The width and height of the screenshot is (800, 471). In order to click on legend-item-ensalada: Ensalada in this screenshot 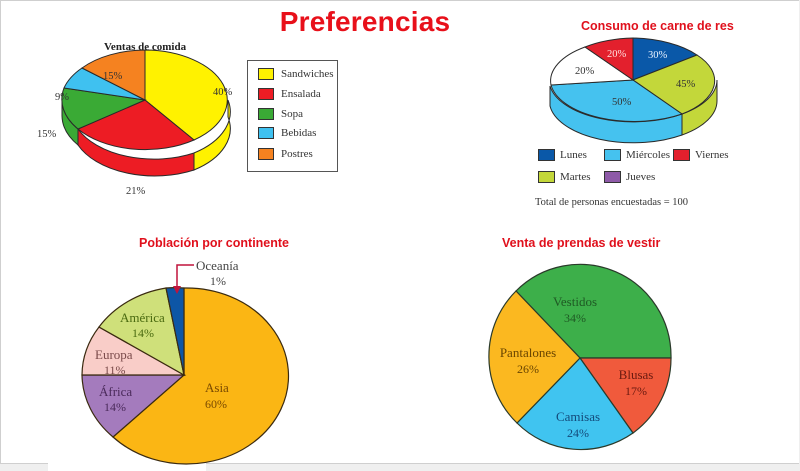, I will do `click(289, 94)`.